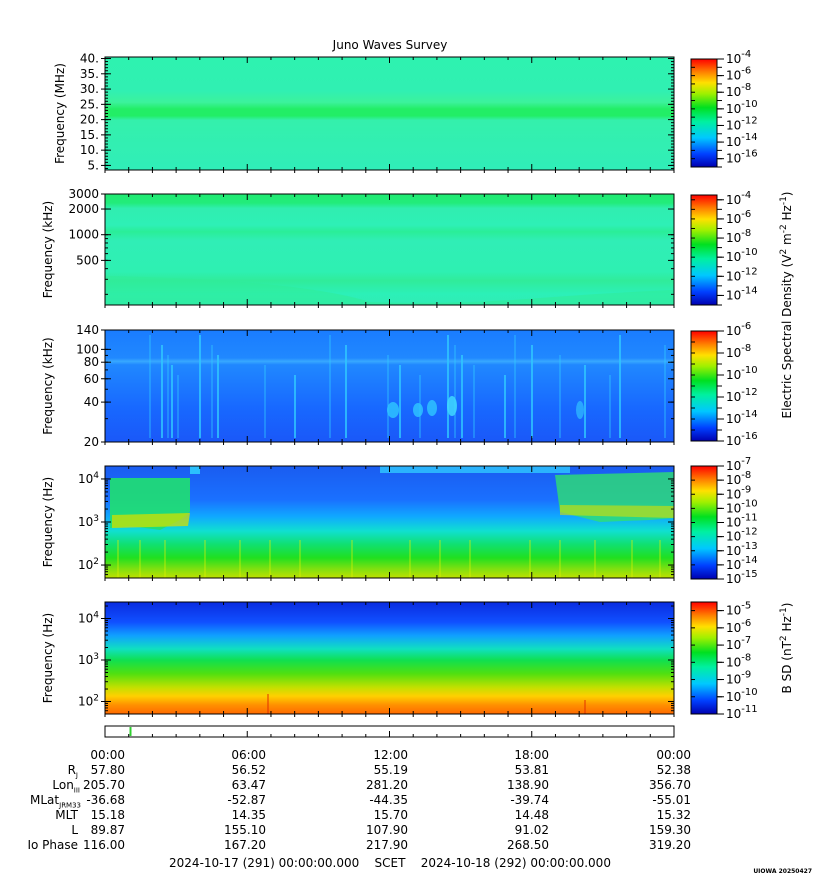  What do you see at coordinates (387, 845) in the screenshot?
I see `eph-value: 217.90` at bounding box center [387, 845].